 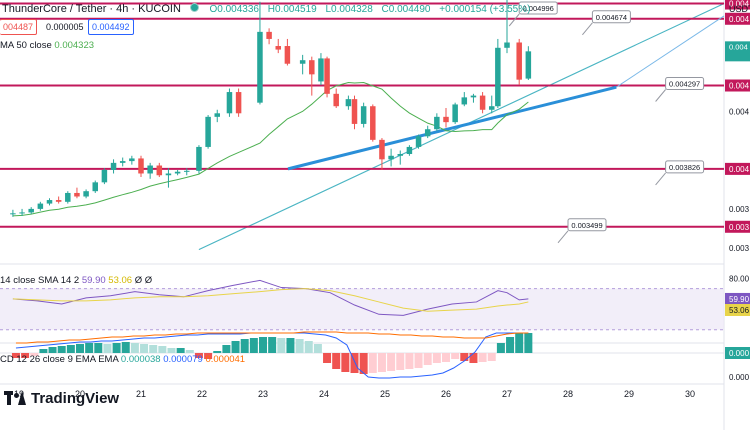 I want to click on ma-legend-value: 0.004323, so click(x=74, y=45).